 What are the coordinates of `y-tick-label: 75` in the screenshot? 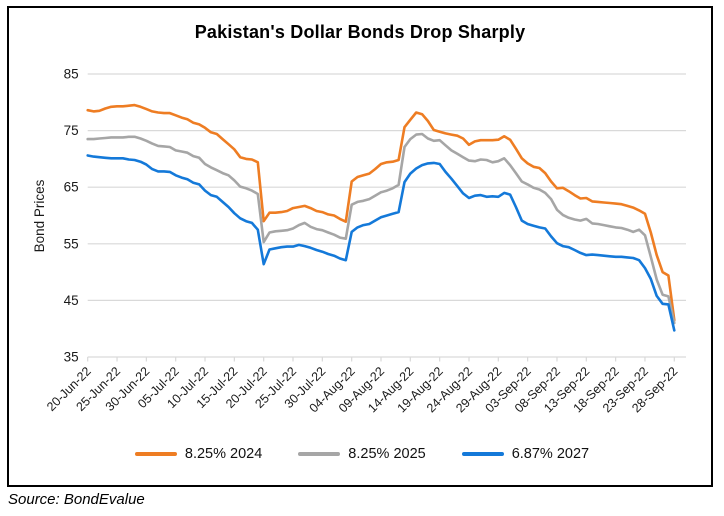 It's located at (71, 130).